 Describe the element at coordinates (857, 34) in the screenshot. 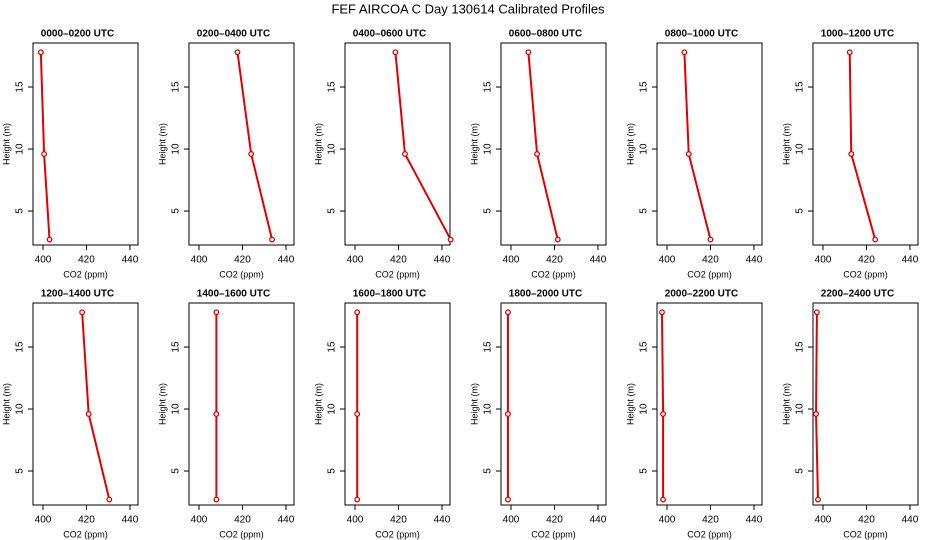

I see `panel-title: 1000–1200 UTC` at that location.